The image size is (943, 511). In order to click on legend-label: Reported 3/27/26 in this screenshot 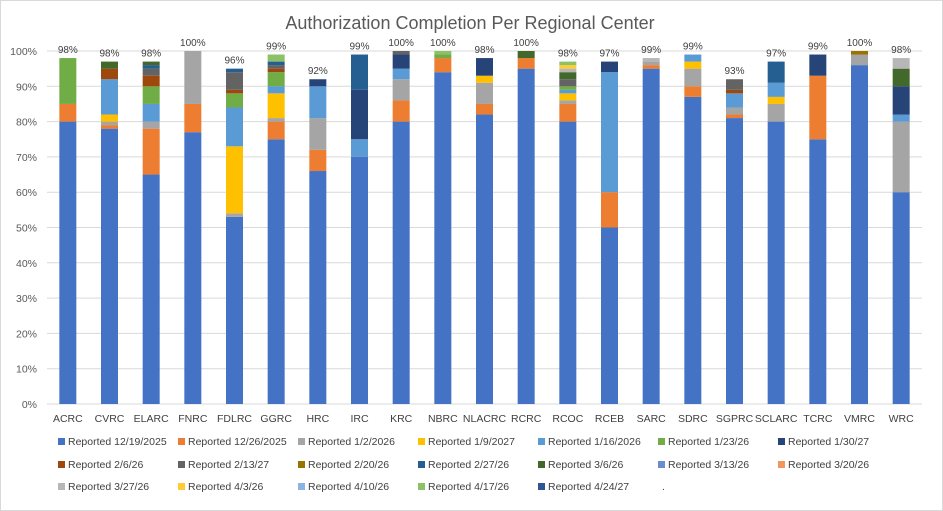, I will do `click(108, 487)`.